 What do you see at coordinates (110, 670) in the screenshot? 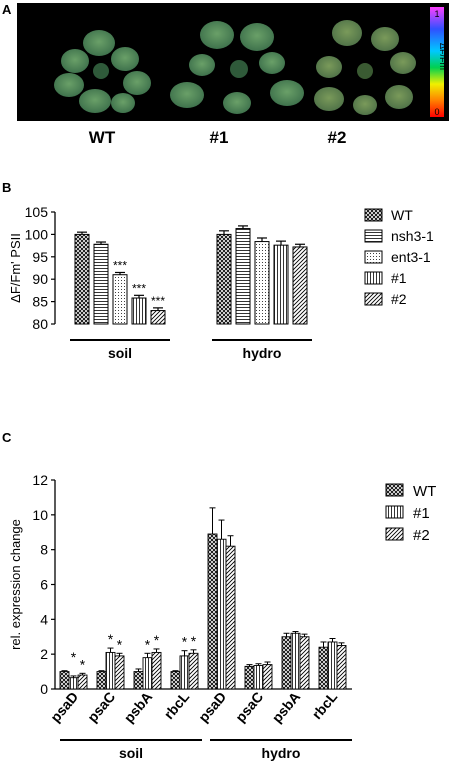
I see `bar-psaC-#1` at bounding box center [110, 670].